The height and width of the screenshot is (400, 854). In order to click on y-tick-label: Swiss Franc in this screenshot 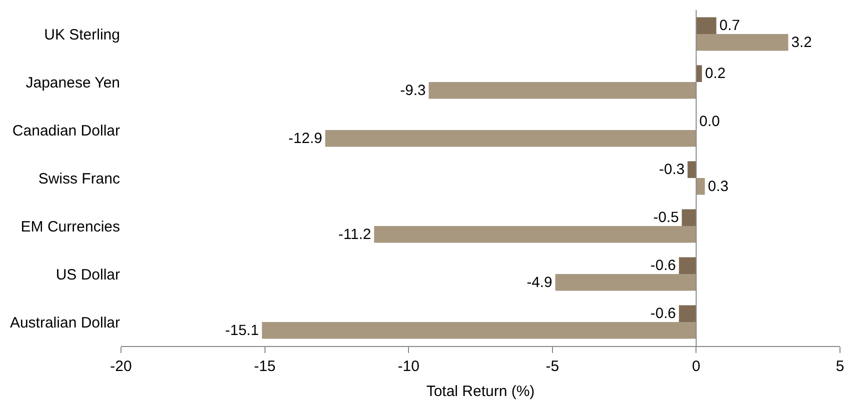, I will do `click(79, 179)`.